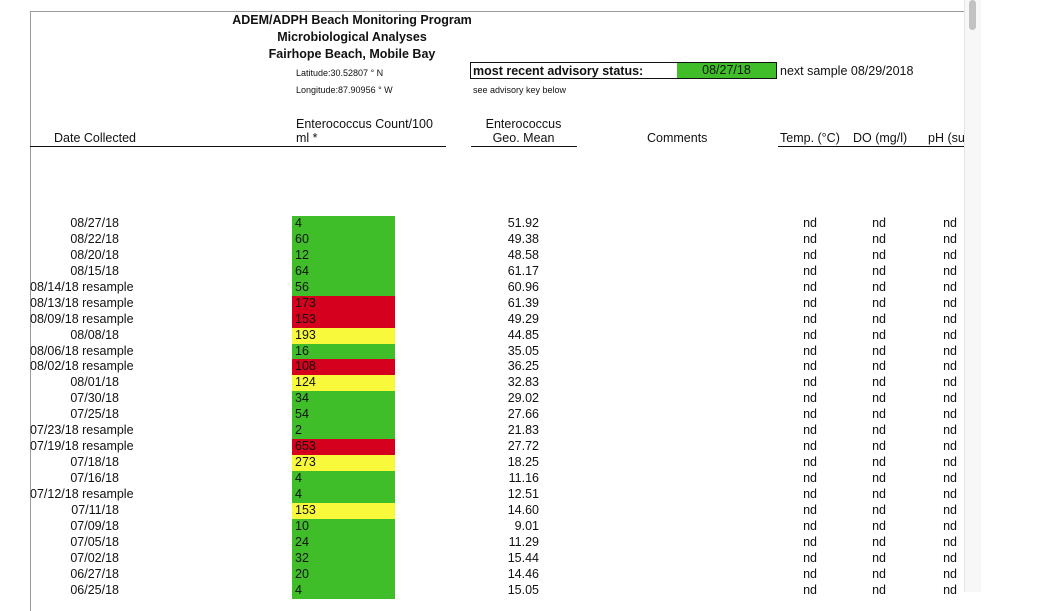 The image size is (1039, 611). Describe the element at coordinates (94, 238) in the screenshot. I see `date-cell: 08/22/18` at that location.